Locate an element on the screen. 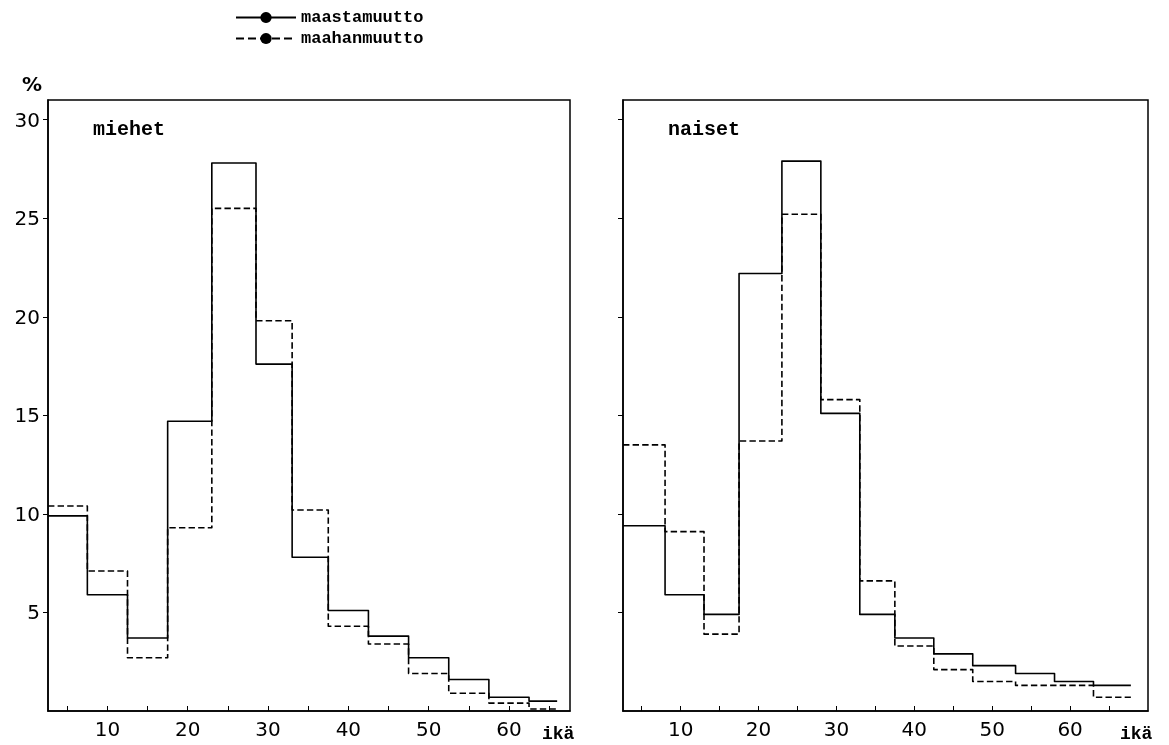 Image resolution: width=1169 pixels, height=745 pixels. y-tick-label: 30 is located at coordinates (27, 119).